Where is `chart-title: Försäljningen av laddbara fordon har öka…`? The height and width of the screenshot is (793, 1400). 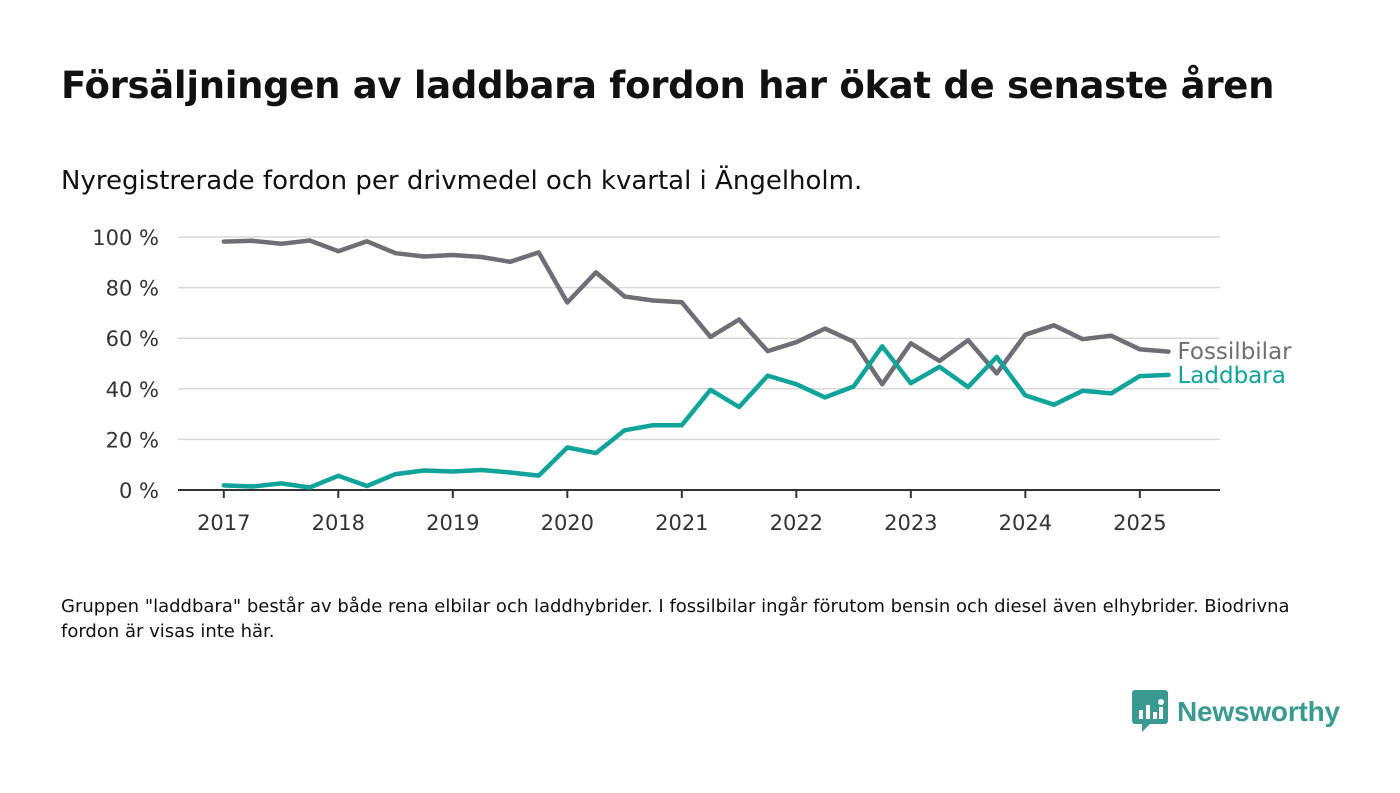
chart-title: Försäljningen av laddbara fordon har öka… is located at coordinates (668, 85).